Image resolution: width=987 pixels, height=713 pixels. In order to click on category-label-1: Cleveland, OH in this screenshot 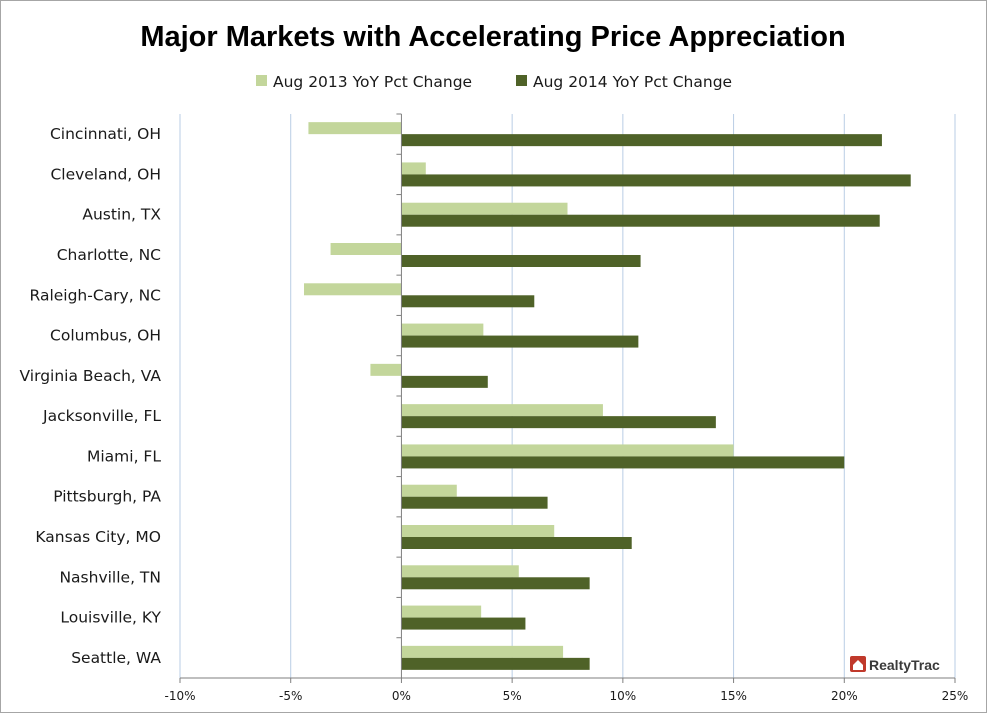, I will do `click(105, 174)`.